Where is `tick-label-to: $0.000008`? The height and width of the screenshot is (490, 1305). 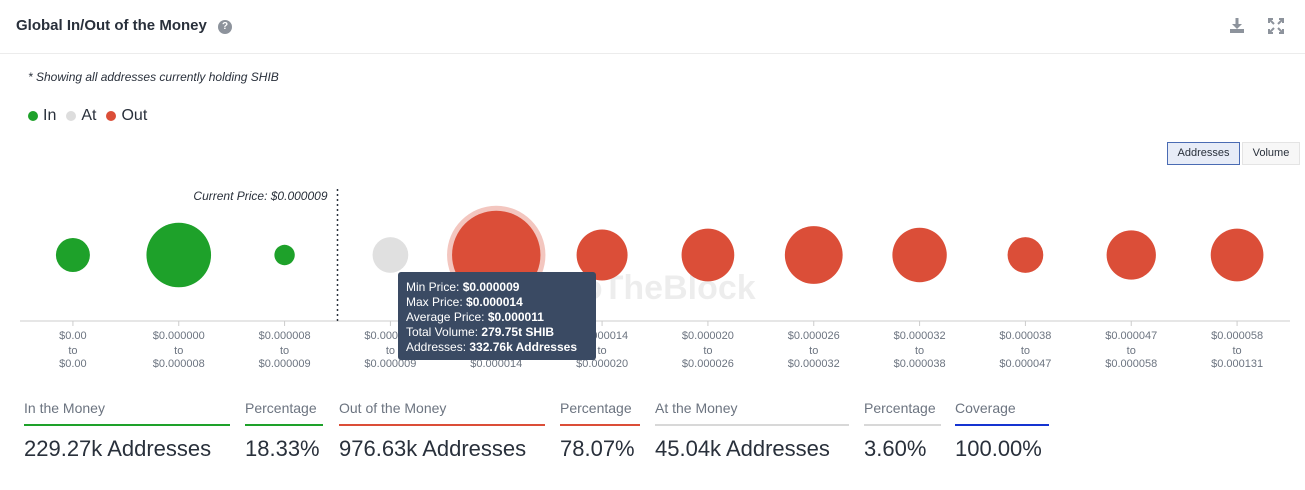
tick-label-to: $0.000008 is located at coordinates (179, 364).